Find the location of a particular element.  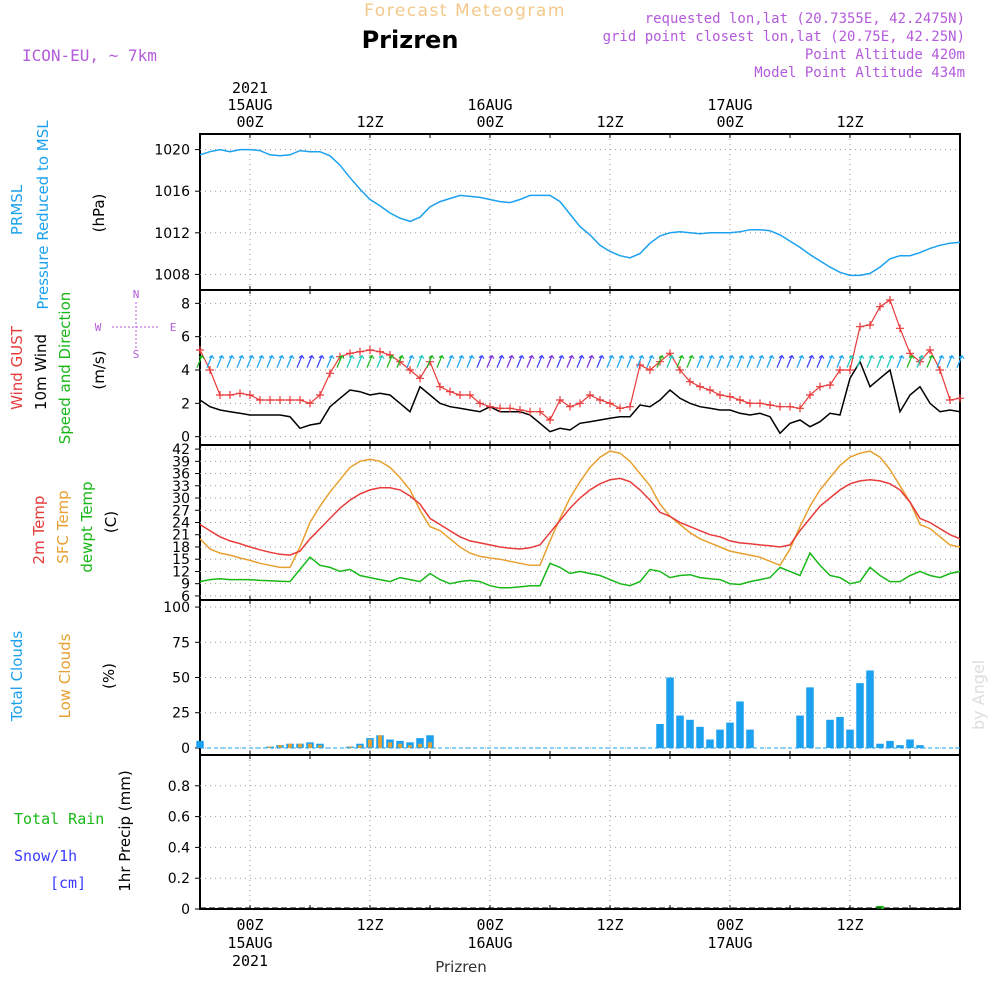

bottom-time-label: 12Z is located at coordinates (609, 925).